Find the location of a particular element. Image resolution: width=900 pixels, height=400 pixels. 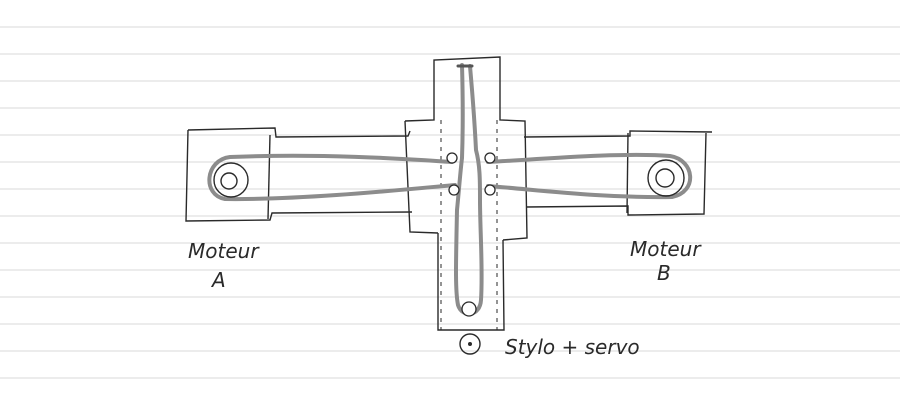

pen-hole is located at coordinates (469, 309).